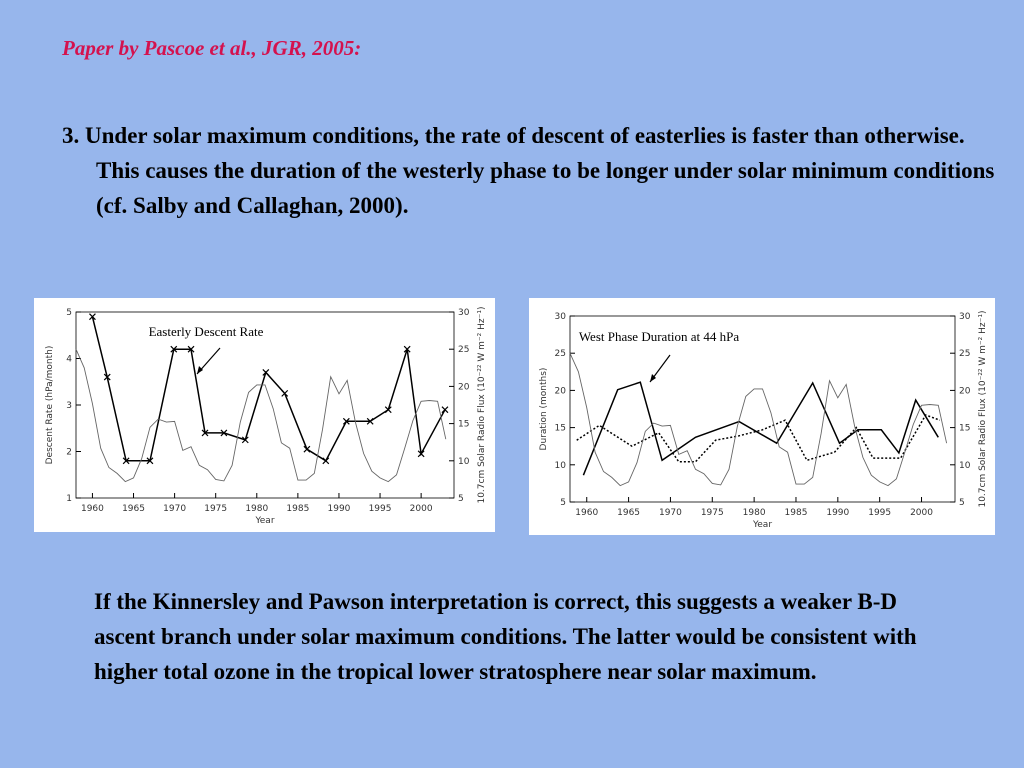  What do you see at coordinates (50, 405) in the screenshot?
I see `y-axis-label: Descent Rate (hPa/month)` at bounding box center [50, 405].